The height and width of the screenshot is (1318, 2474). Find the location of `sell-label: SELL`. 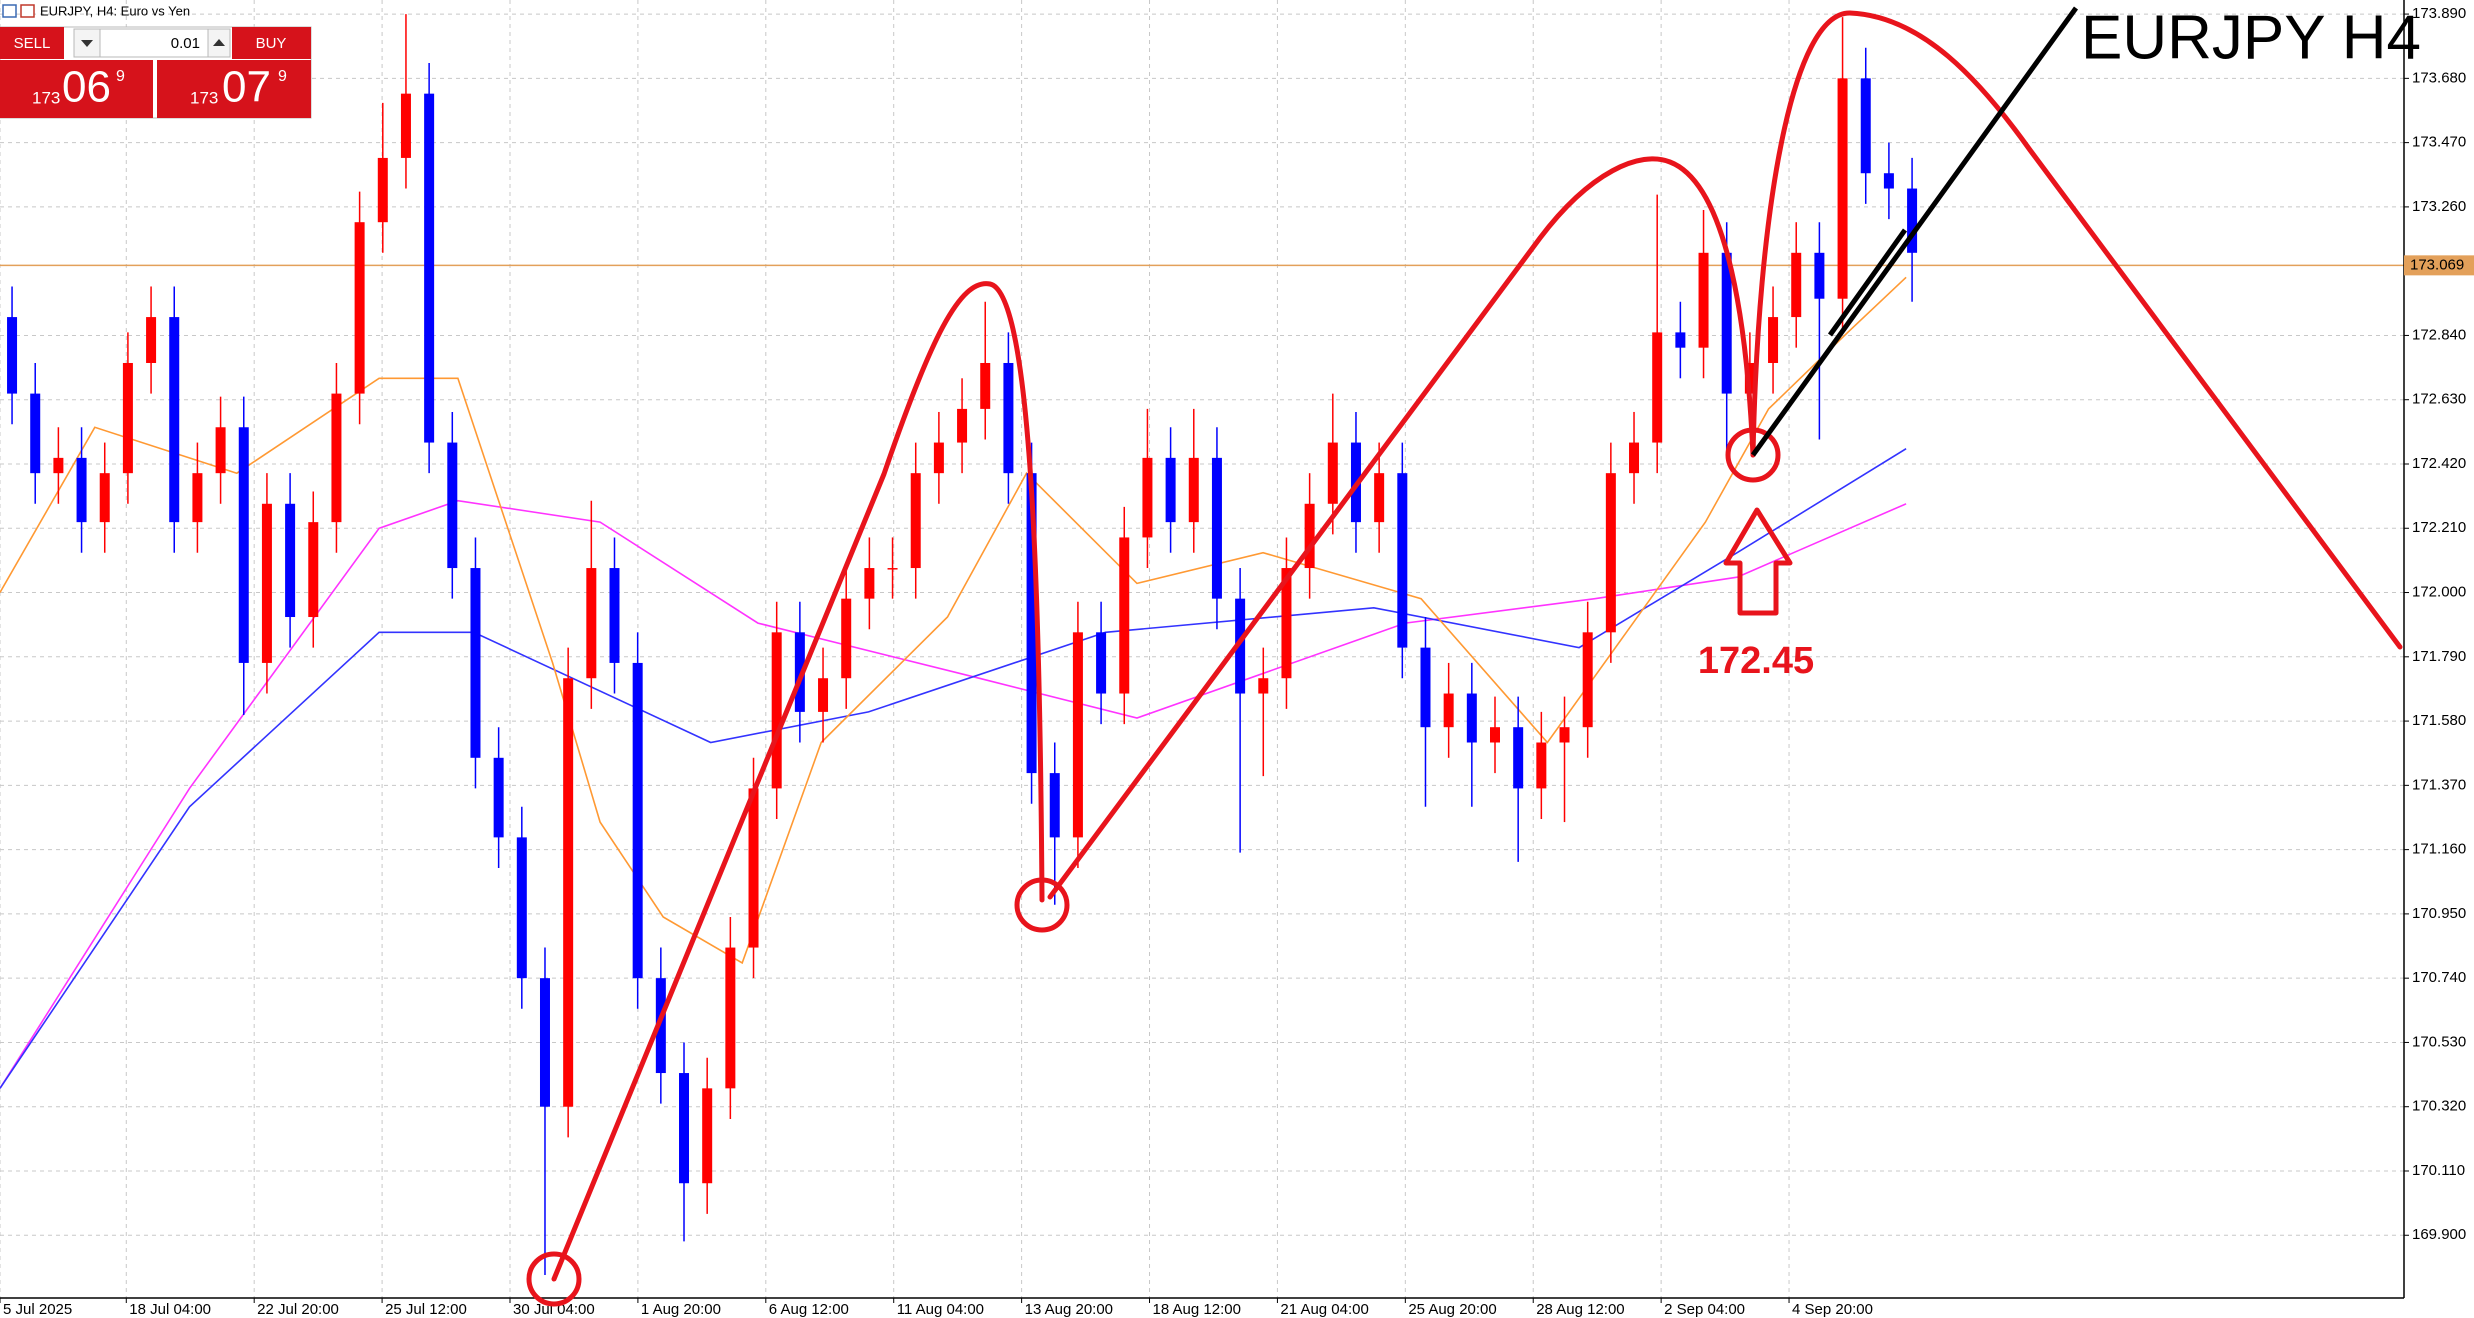

sell-label: SELL is located at coordinates (32, 43).